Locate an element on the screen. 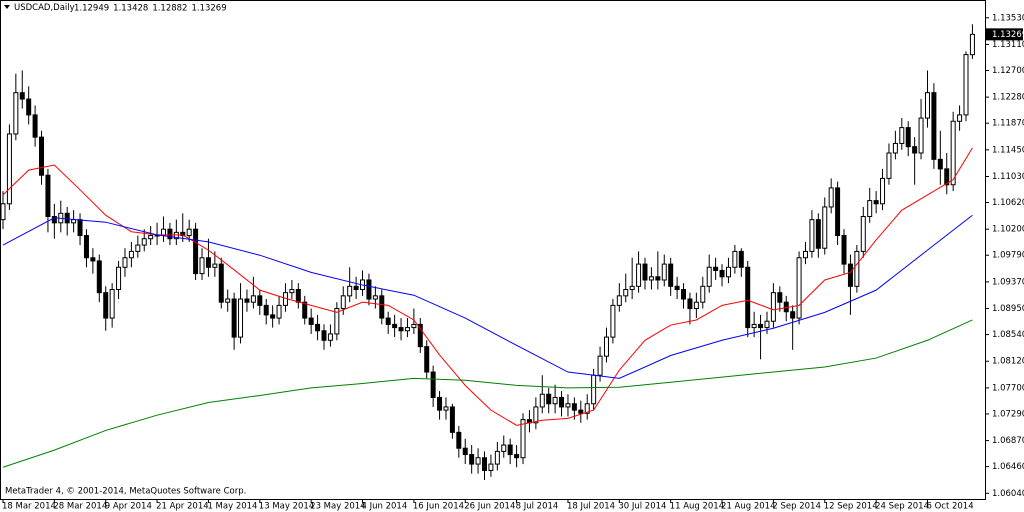  y-tick-label: 1.11870 is located at coordinates (1008, 124).